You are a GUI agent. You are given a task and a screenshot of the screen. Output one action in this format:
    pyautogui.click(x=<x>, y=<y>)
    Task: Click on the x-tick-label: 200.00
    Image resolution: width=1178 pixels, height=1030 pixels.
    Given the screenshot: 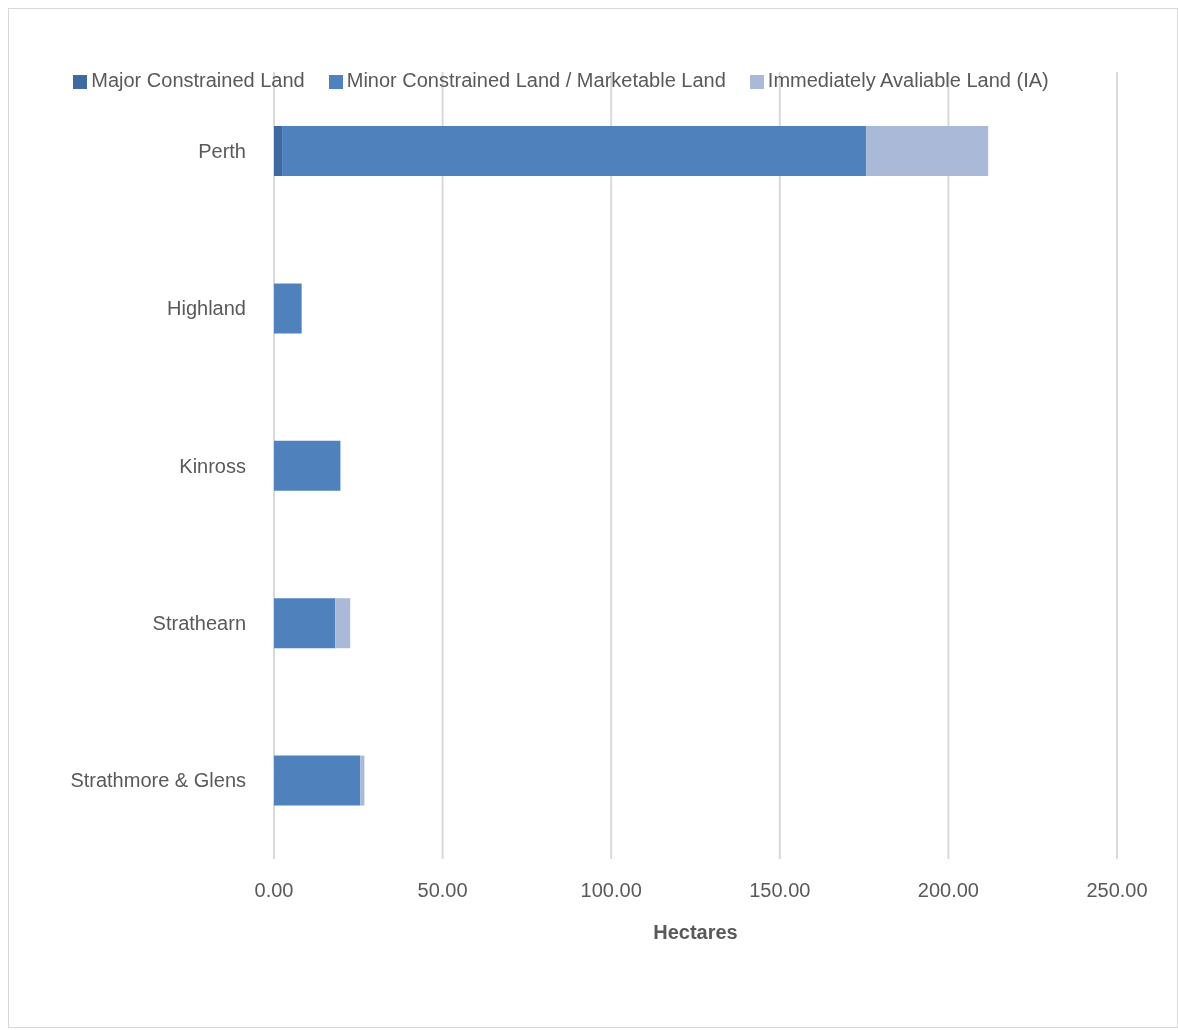 What is the action you would take?
    pyautogui.click(x=948, y=890)
    